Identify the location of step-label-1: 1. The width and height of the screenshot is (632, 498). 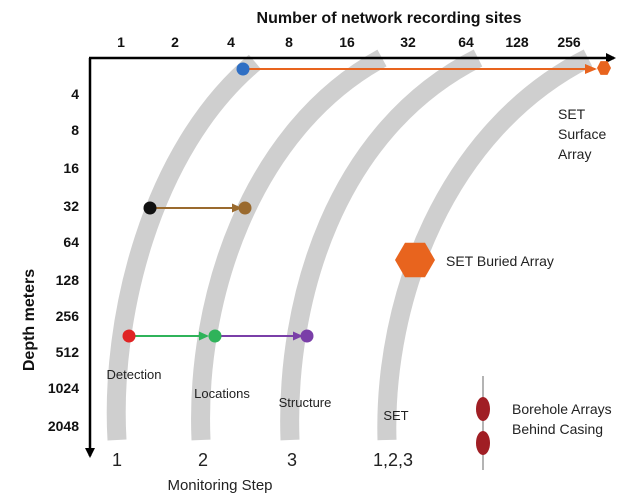
(117, 460).